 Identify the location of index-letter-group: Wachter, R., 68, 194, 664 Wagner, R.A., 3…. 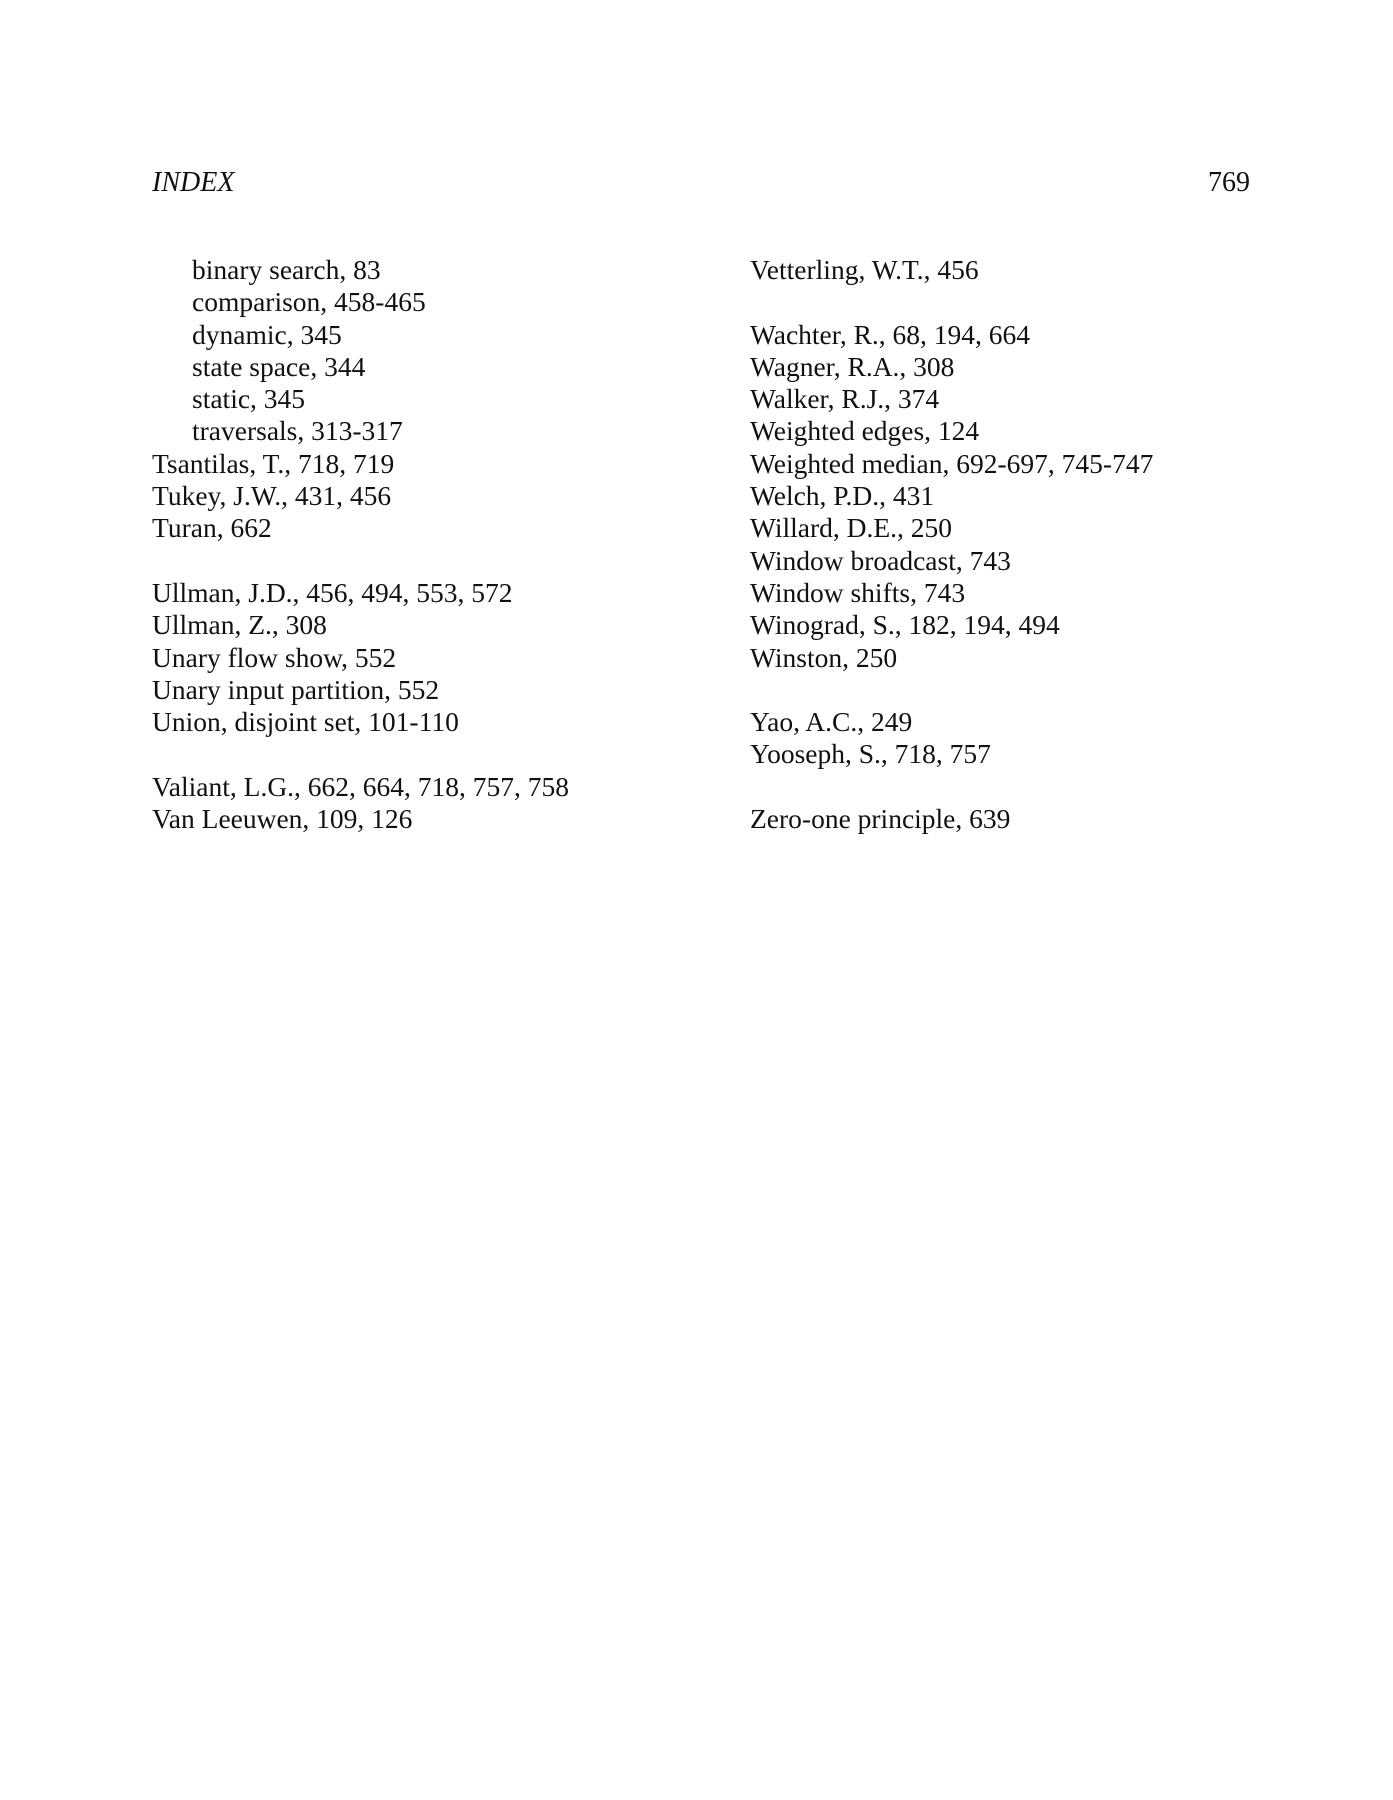
(951, 496).